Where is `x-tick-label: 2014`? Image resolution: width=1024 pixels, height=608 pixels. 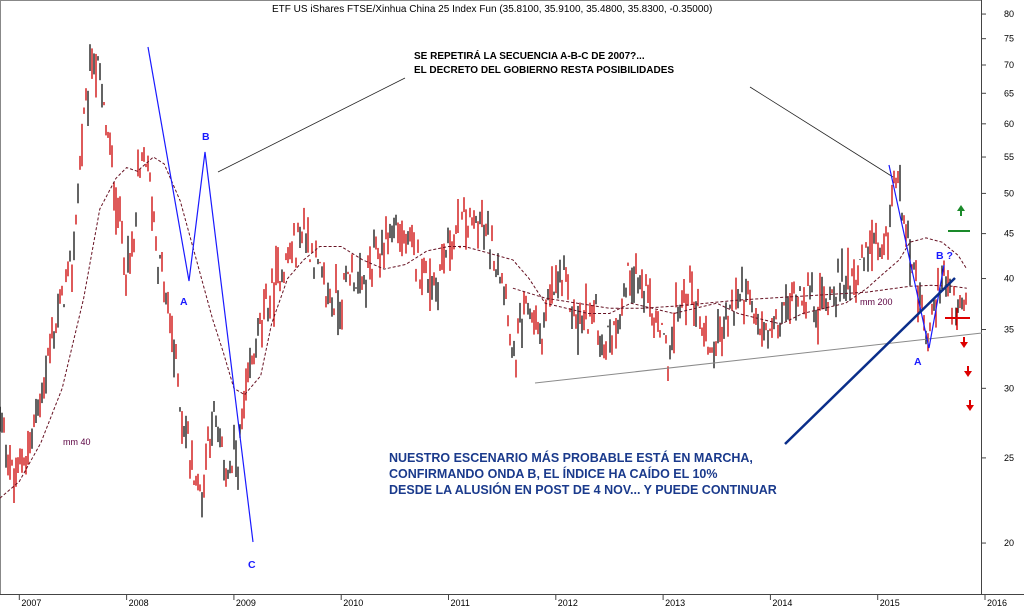 x-tick-label: 2014 is located at coordinates (782, 603).